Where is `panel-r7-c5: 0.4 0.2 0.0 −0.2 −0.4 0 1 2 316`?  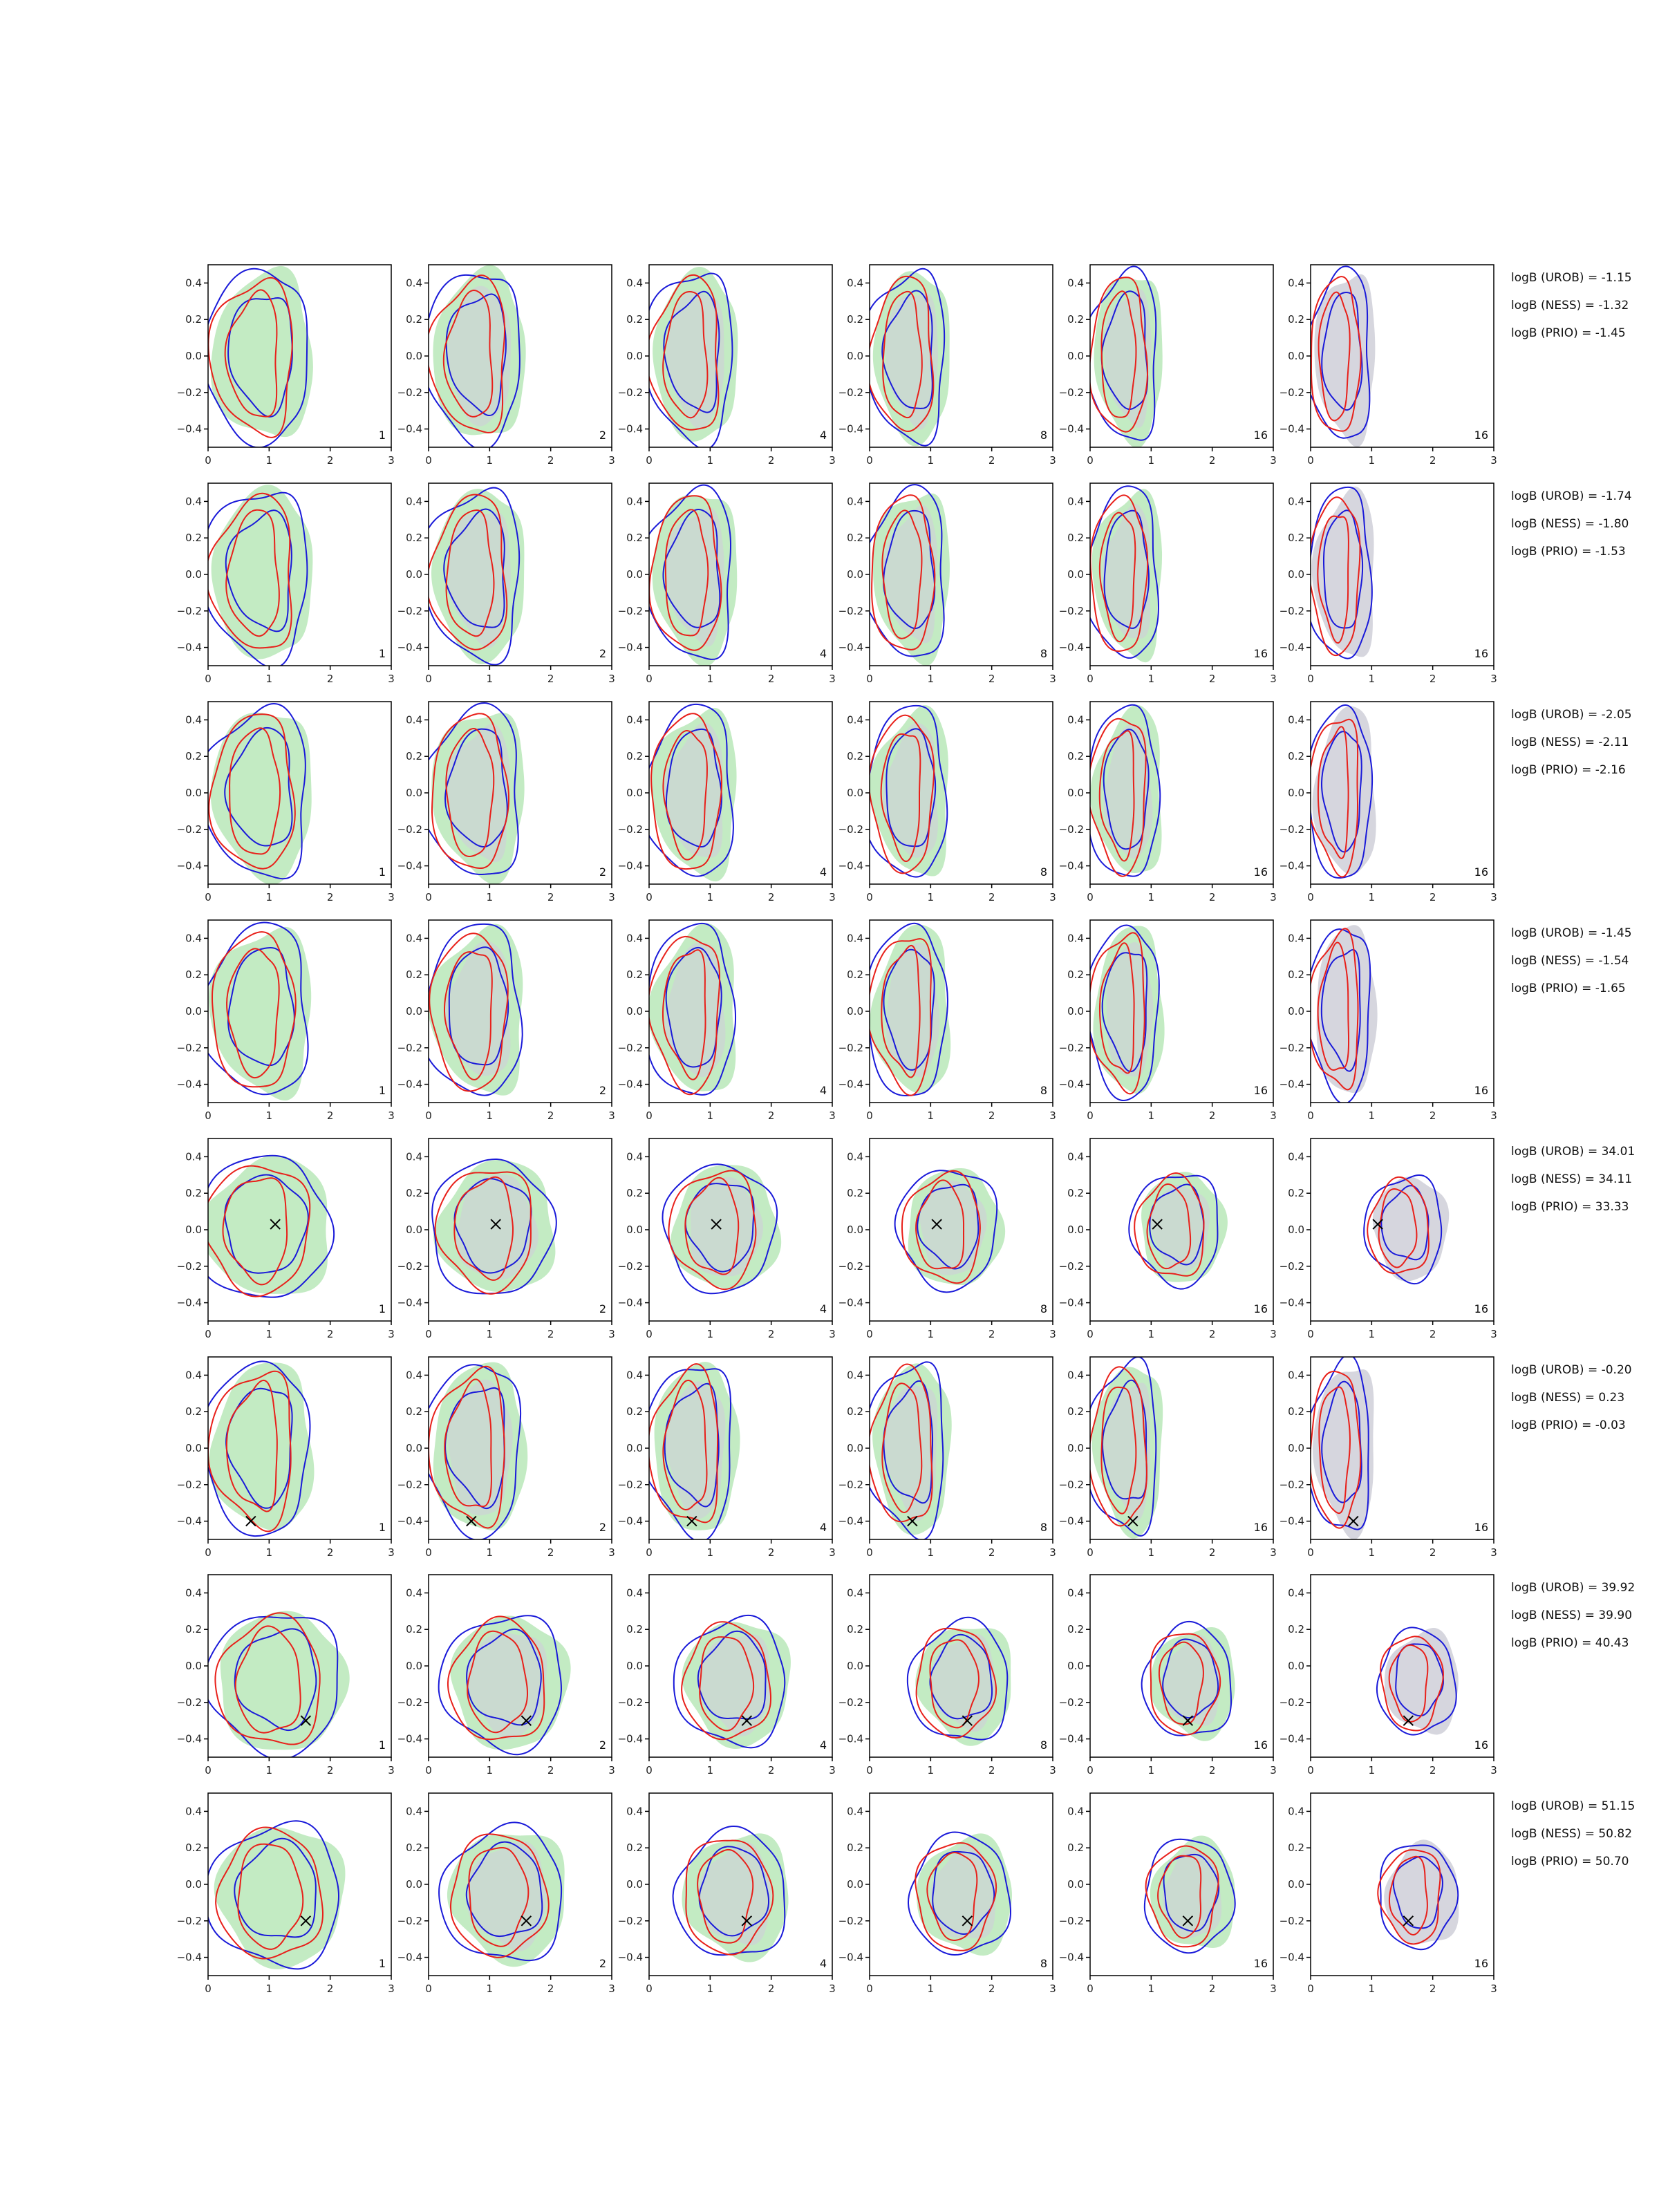
panel-r7-c5: 0.4 0.2 0.0 −0.2 −0.4 0 1 2 316 is located at coordinates (1168, 1675).